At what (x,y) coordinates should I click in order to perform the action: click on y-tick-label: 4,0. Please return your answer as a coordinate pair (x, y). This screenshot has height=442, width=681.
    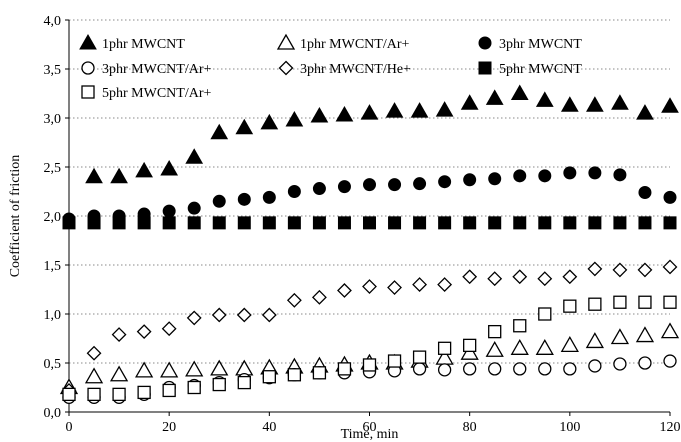
    Looking at the image, I should click on (53, 21).